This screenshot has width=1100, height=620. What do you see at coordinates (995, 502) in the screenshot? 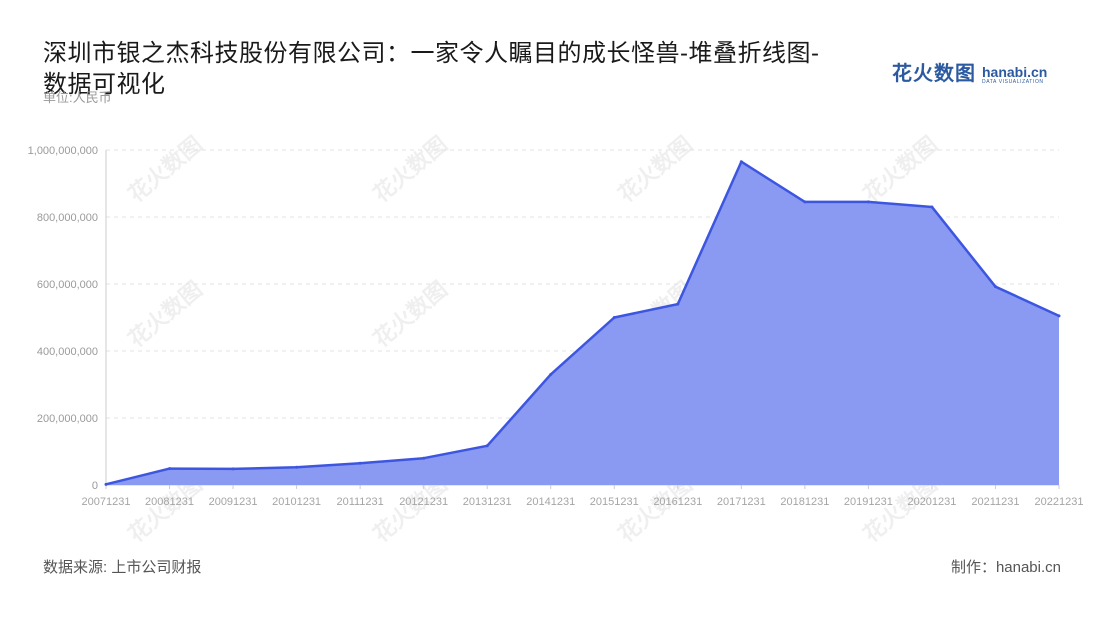
I see `x-tick-label: 20211231` at bounding box center [995, 502].